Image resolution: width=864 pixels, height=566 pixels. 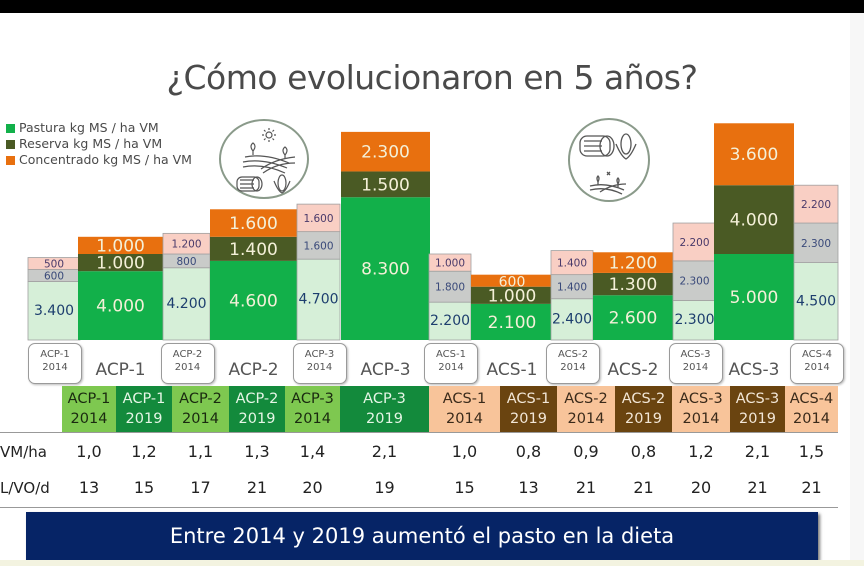 I want to click on bar-segment-reserva-acs-3-2014, so click(x=694, y=280).